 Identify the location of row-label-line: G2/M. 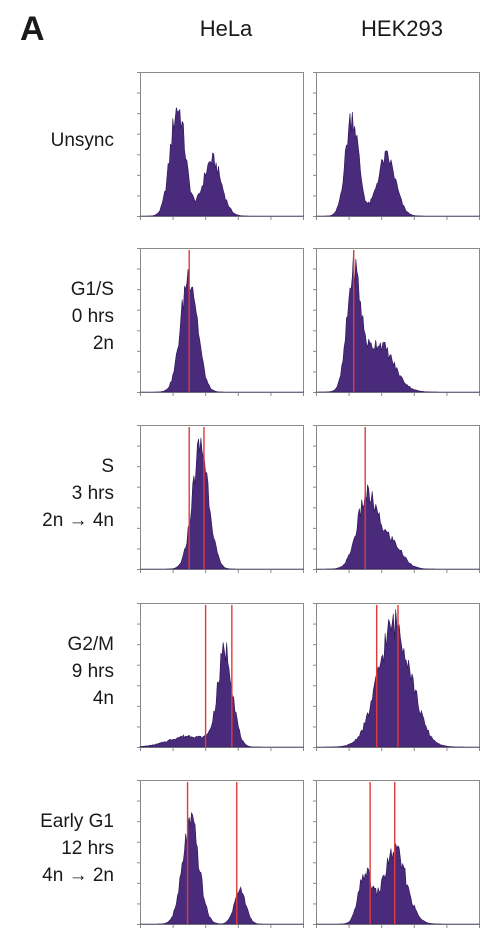
(90, 644).